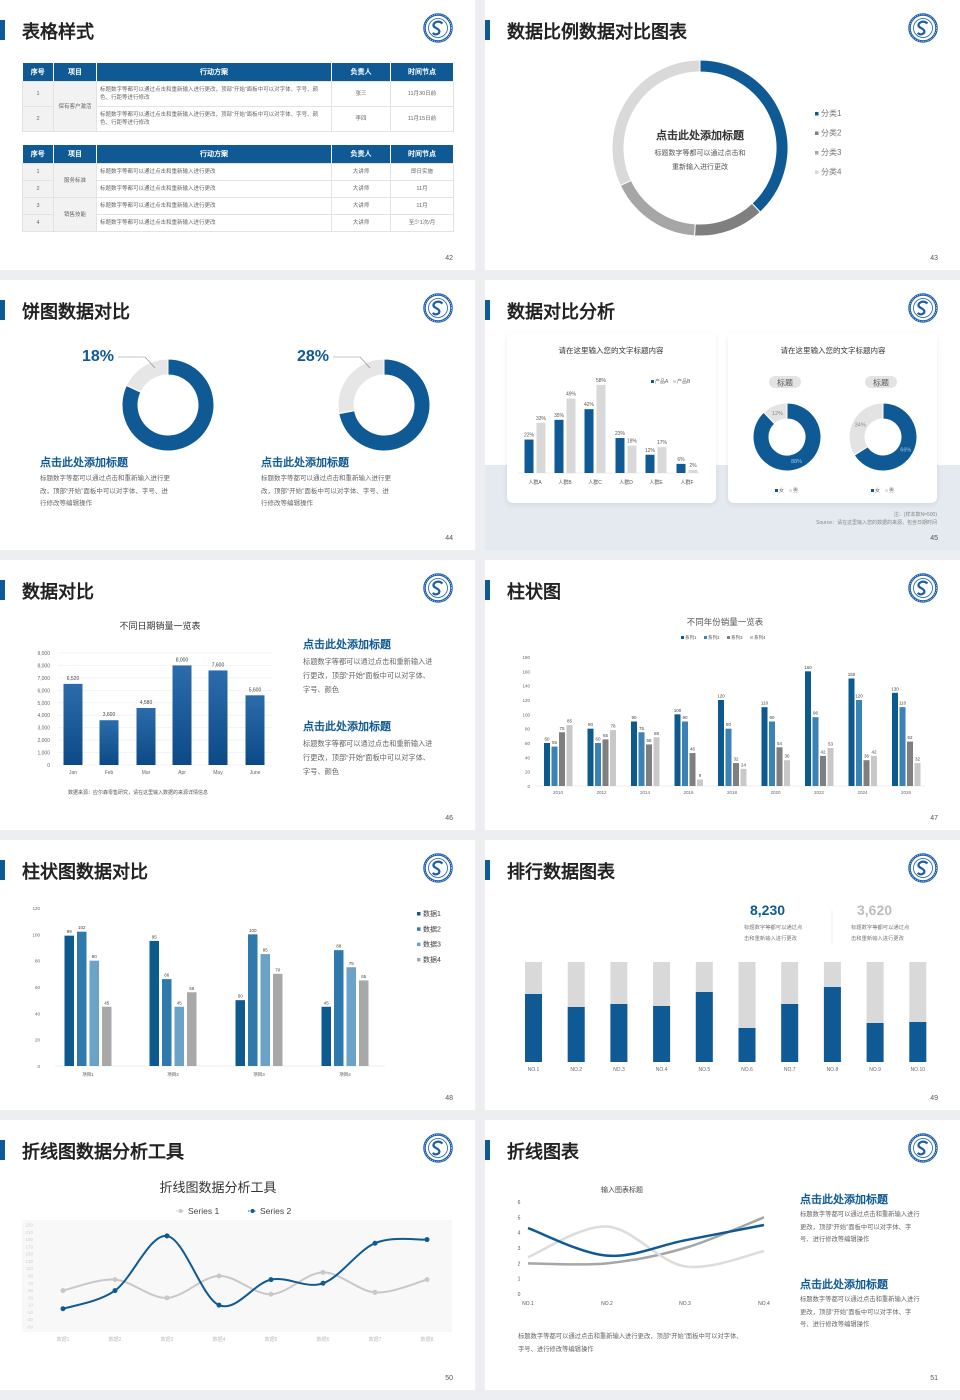  What do you see at coordinates (275, 1211) in the screenshot?
I see `legend-label: Series 2` at bounding box center [275, 1211].